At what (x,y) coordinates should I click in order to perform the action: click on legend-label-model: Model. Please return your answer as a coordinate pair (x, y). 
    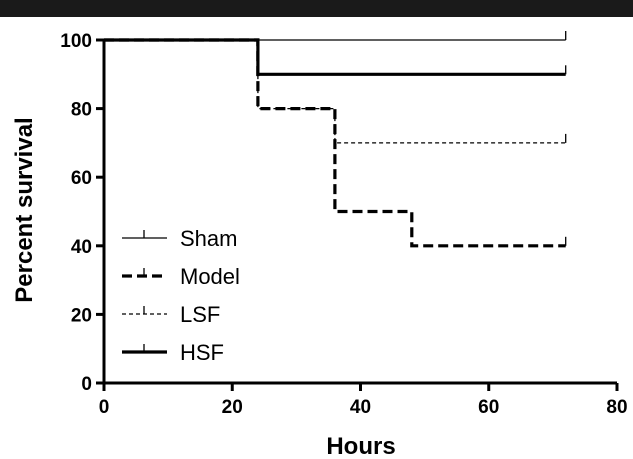
    Looking at the image, I should click on (210, 276).